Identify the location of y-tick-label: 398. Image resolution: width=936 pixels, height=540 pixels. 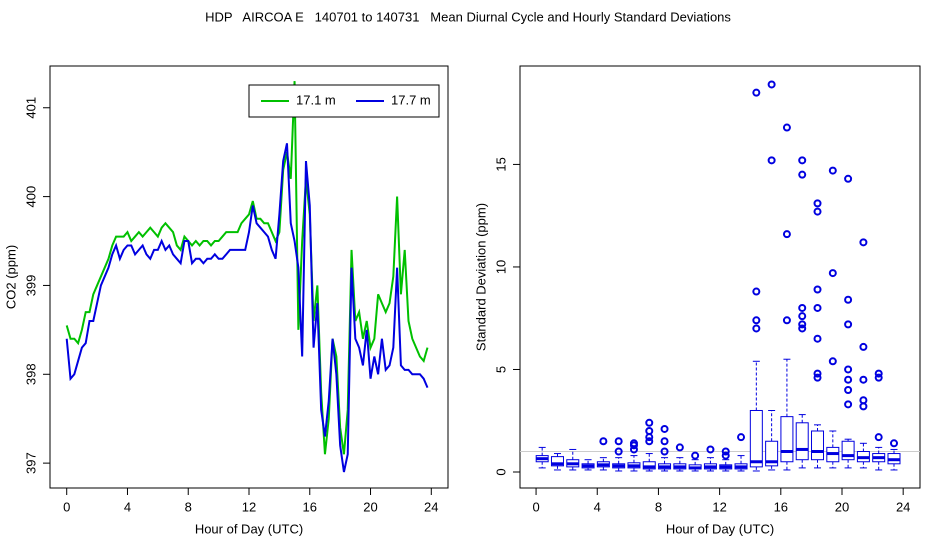
(30, 374).